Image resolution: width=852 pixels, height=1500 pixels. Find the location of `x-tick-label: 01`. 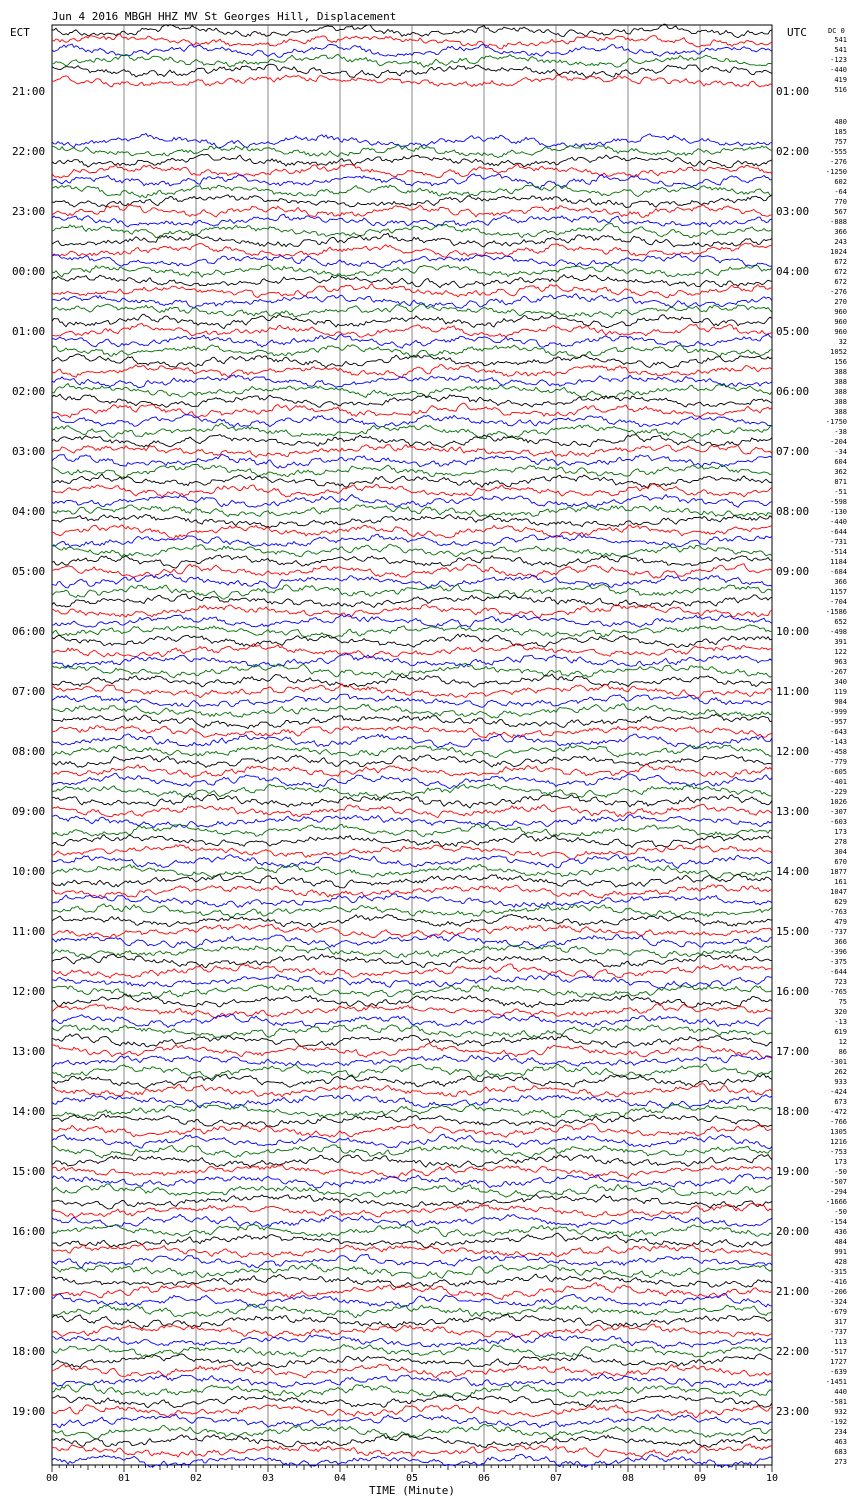

x-tick-label: 01 is located at coordinates (124, 1478).